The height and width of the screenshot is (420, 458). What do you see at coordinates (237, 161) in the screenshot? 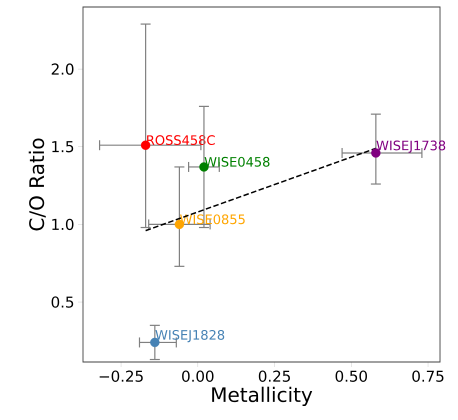
I see `series-label: WISE0458` at bounding box center [237, 161].